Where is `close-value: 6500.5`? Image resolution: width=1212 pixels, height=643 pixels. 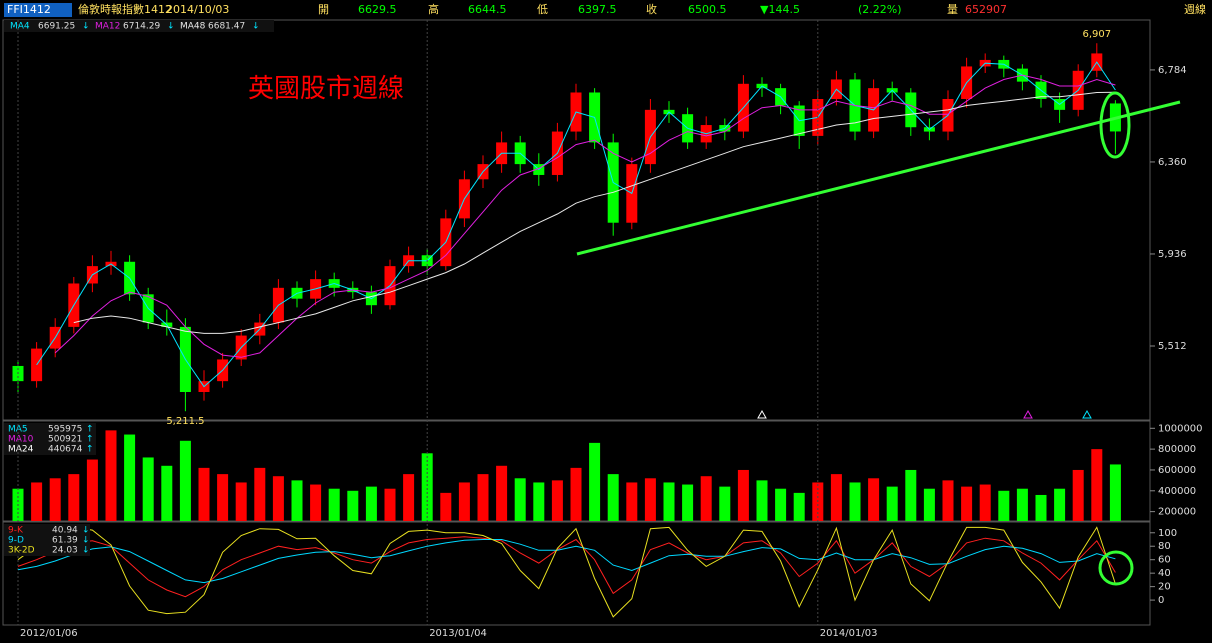 close-value: 6500.5 is located at coordinates (707, 9).